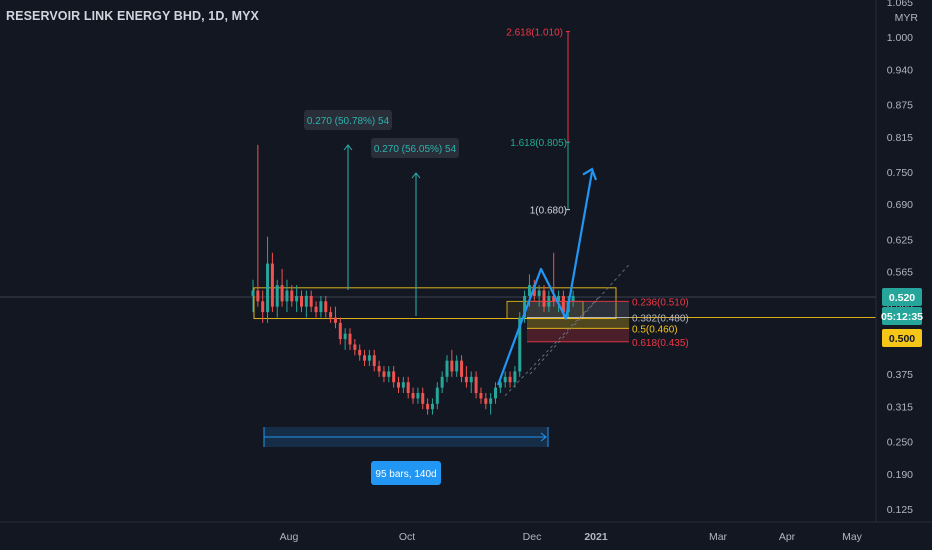 This screenshot has width=932, height=550. I want to click on y-tick-label: 0.815, so click(900, 138).